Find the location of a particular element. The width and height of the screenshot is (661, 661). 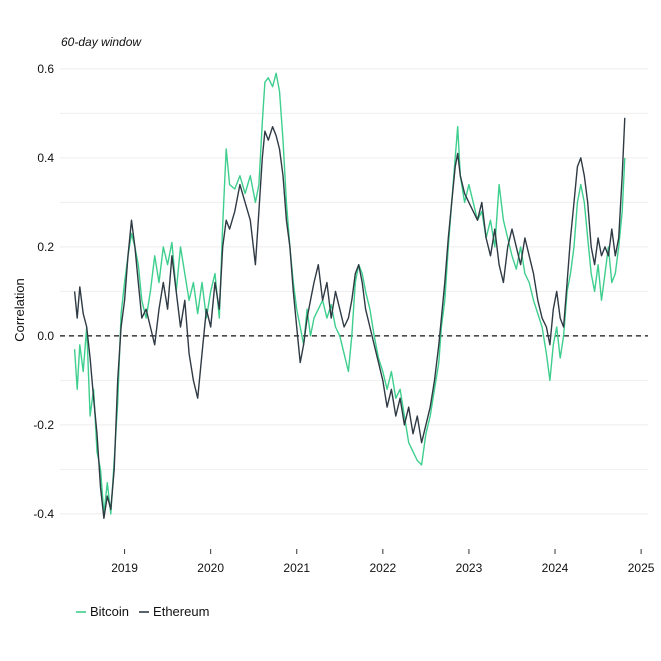

x-axis-ticks: 2019 2020 2021 2022 2023 2024 2025 is located at coordinates (383, 562).